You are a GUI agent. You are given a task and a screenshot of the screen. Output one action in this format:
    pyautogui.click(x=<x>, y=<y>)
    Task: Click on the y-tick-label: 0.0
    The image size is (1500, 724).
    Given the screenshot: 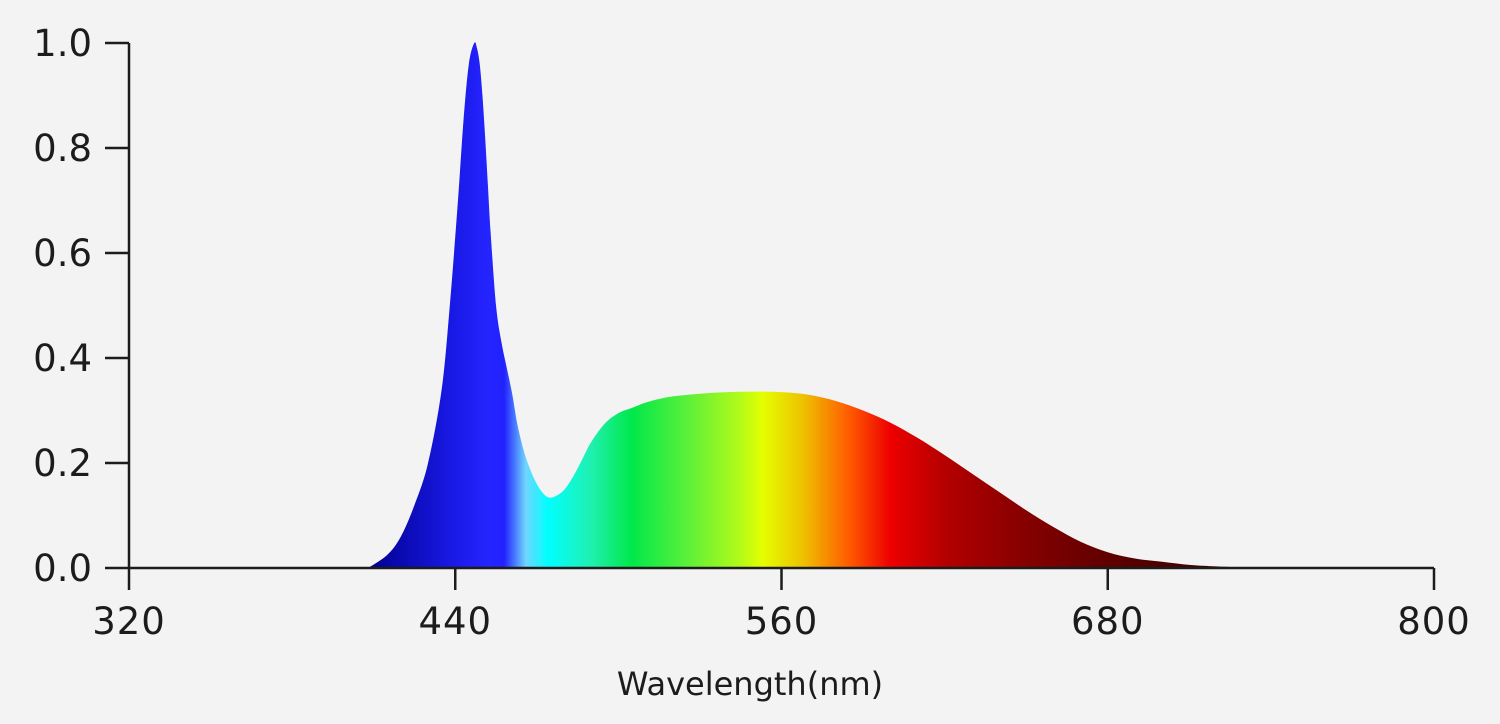 What is the action you would take?
    pyautogui.click(x=62, y=568)
    